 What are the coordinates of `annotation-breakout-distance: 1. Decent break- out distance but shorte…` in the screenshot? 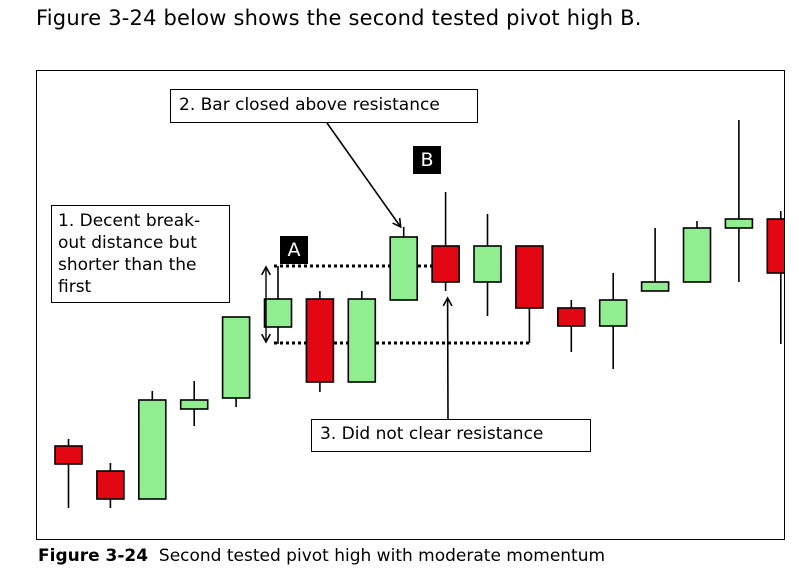 It's located at (140, 254).